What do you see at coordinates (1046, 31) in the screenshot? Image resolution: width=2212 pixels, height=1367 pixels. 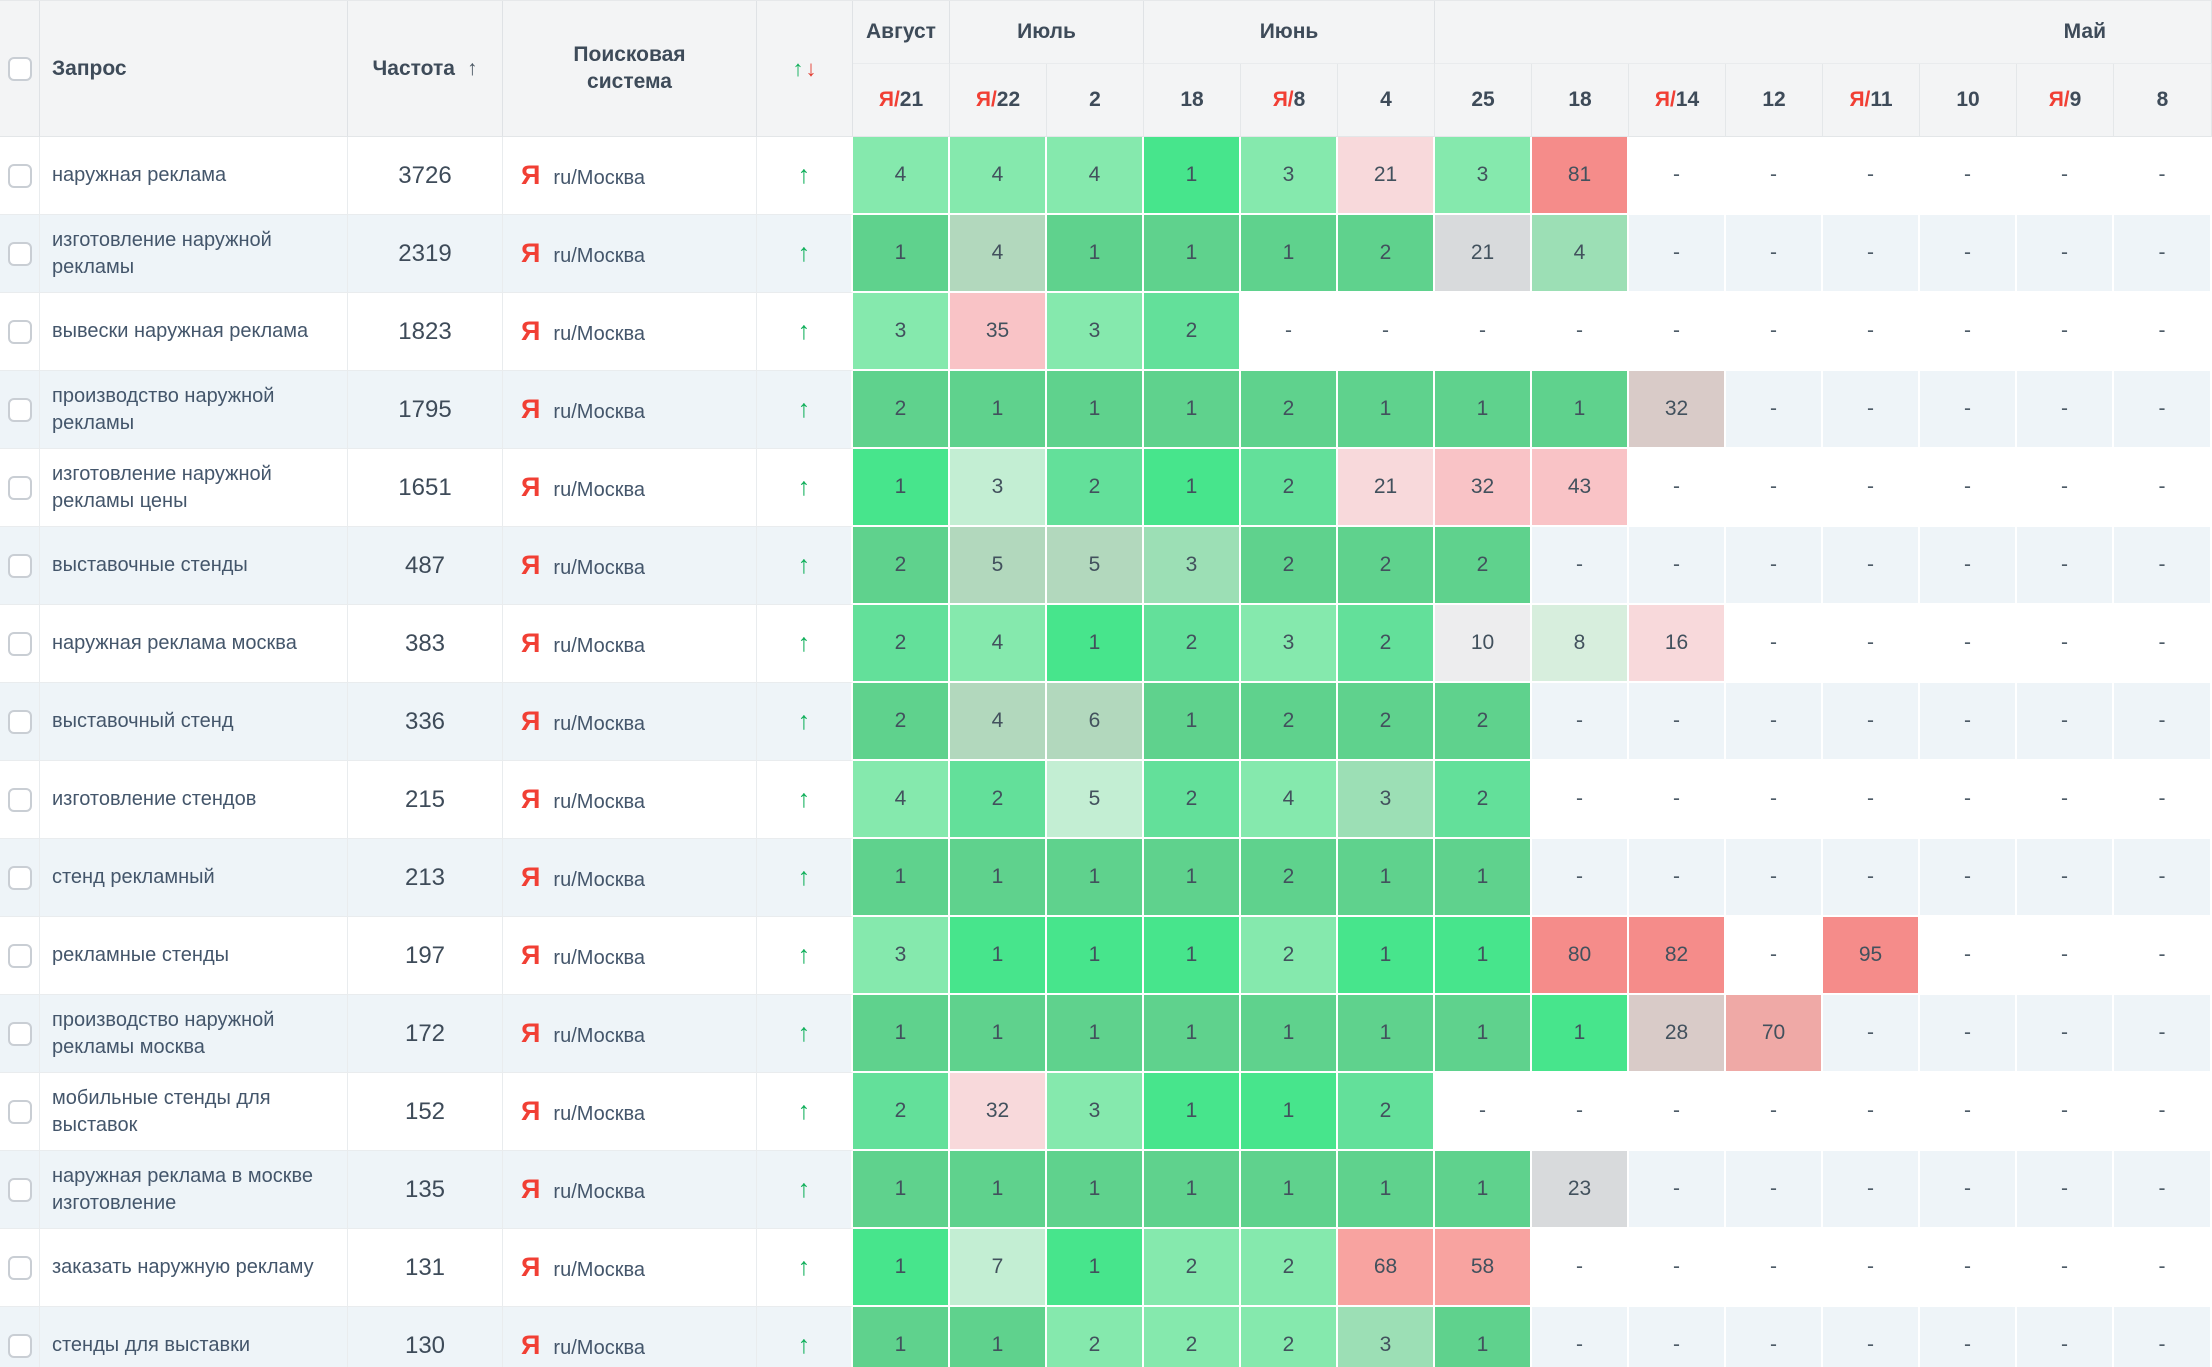 I see `month-label: Июль` at bounding box center [1046, 31].